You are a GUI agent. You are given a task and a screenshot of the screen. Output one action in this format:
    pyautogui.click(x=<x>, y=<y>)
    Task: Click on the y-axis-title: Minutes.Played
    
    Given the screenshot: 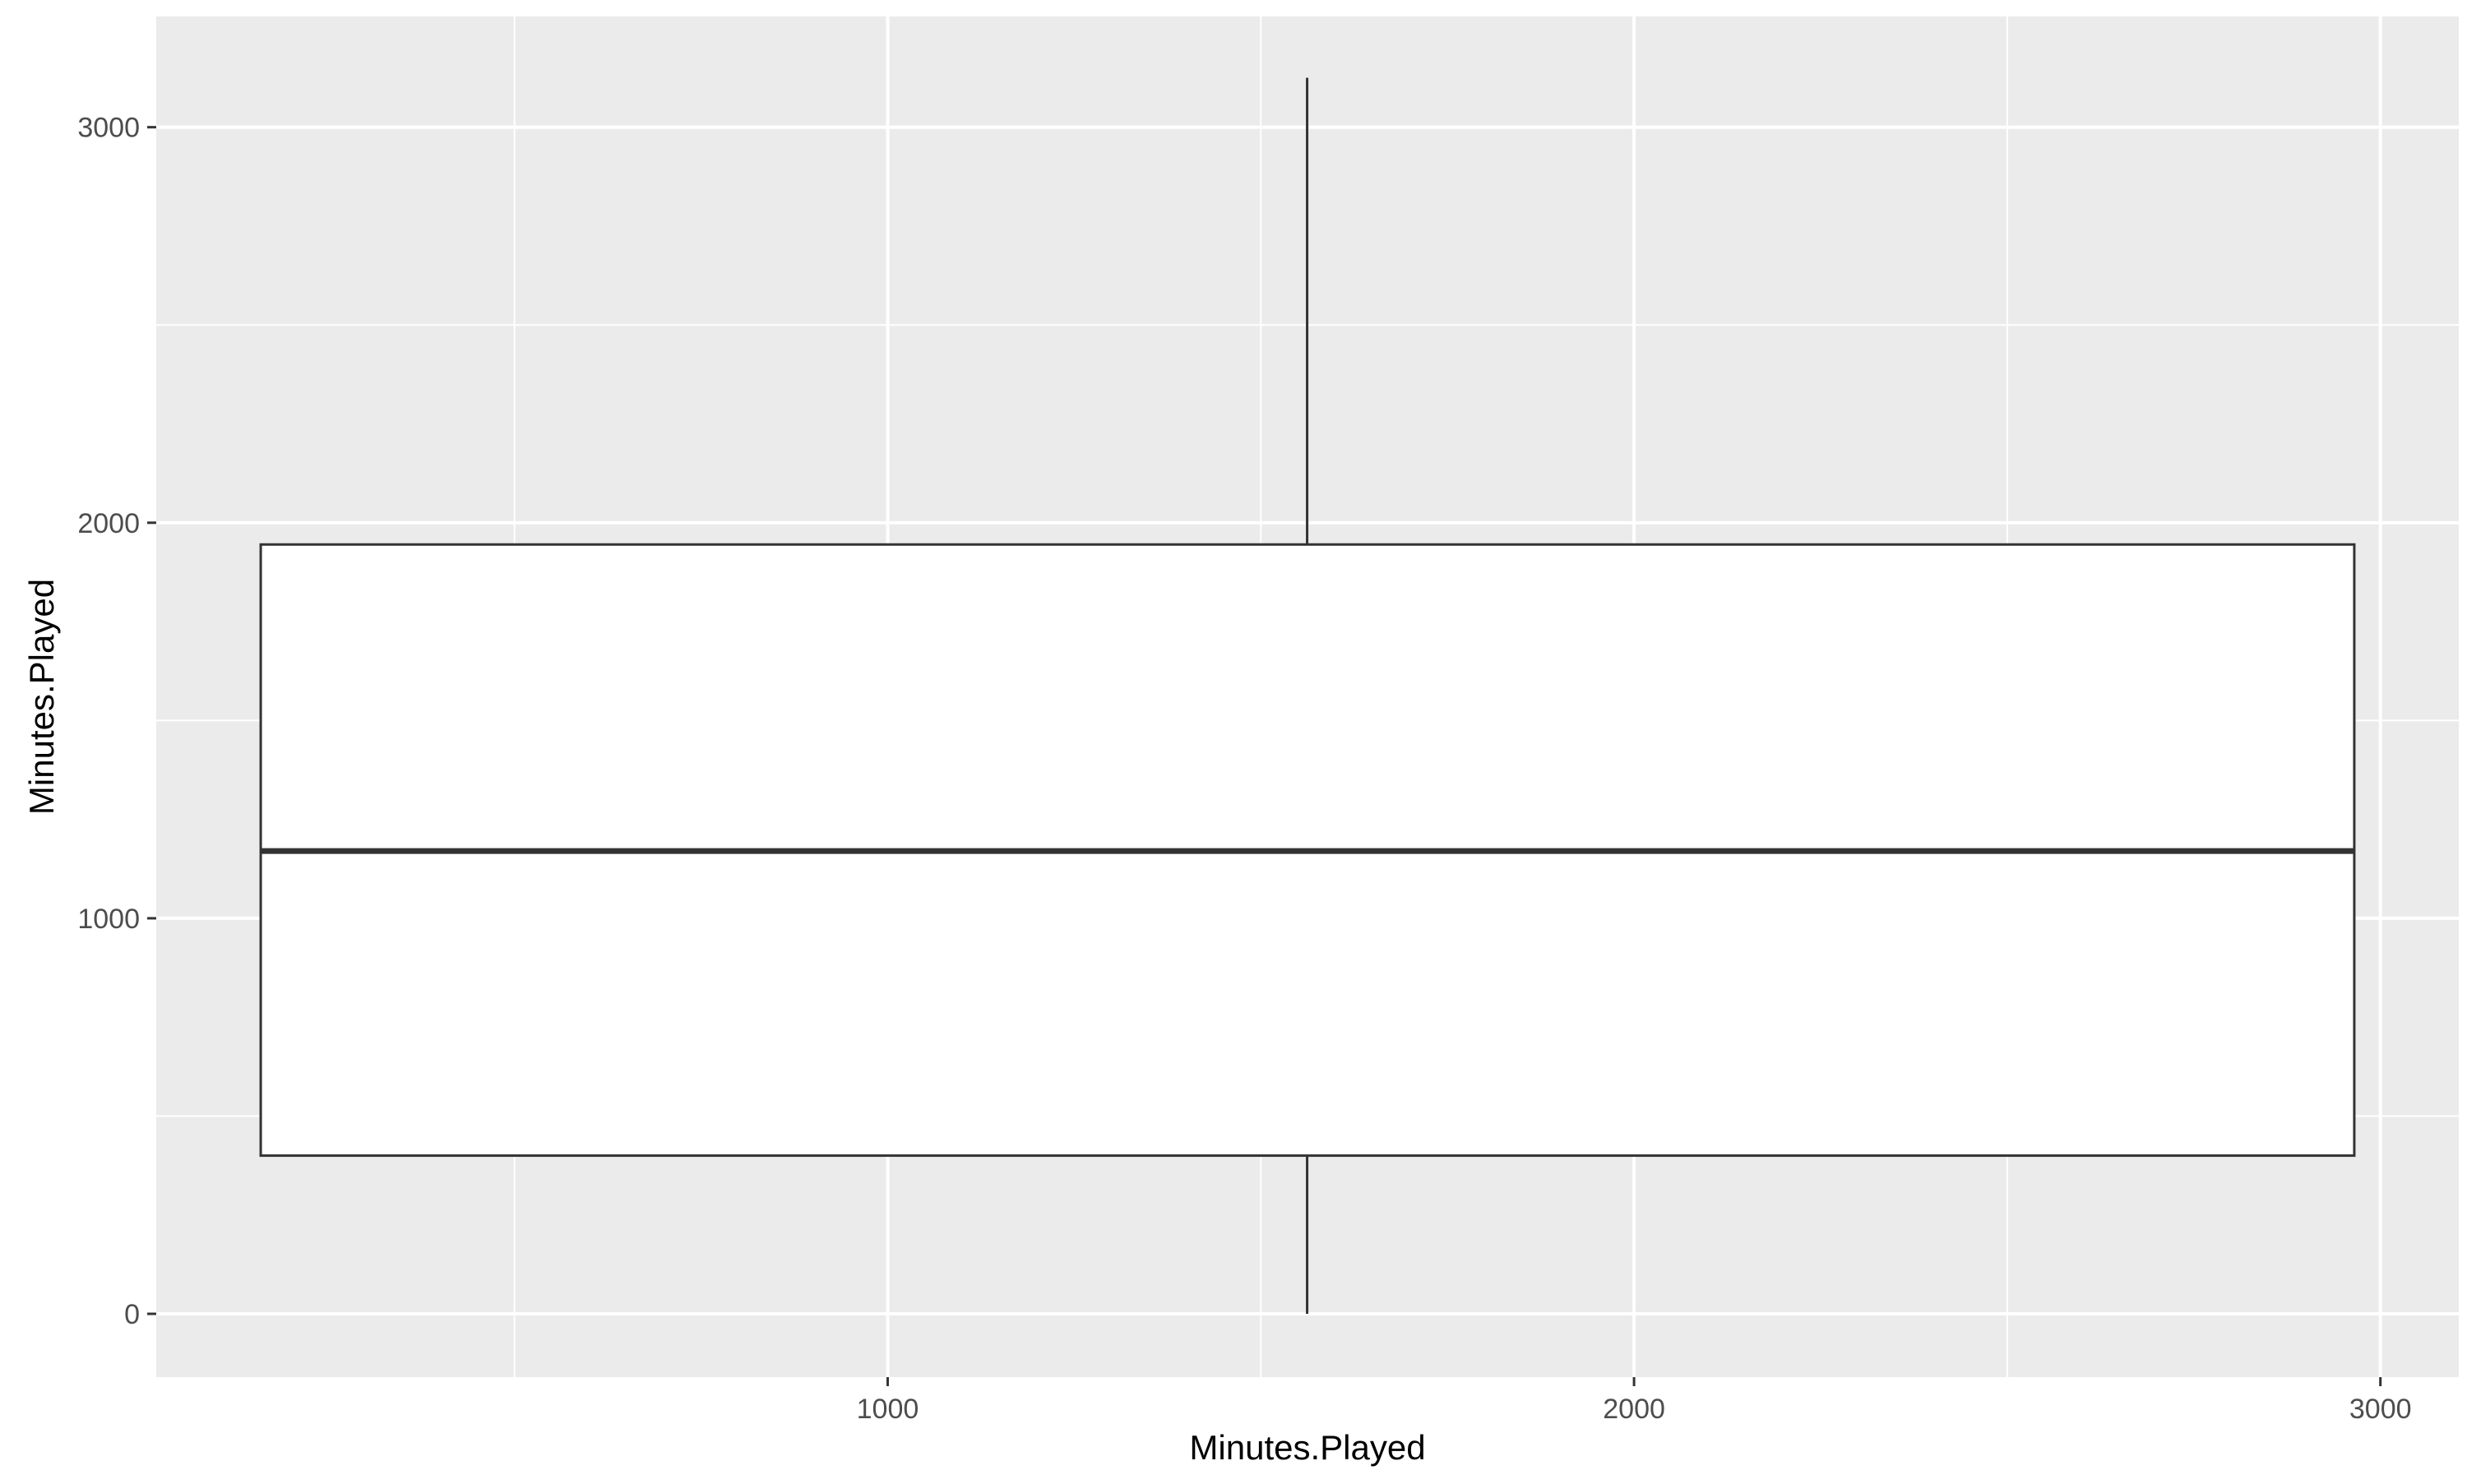 What is the action you would take?
    pyautogui.click(x=42, y=697)
    